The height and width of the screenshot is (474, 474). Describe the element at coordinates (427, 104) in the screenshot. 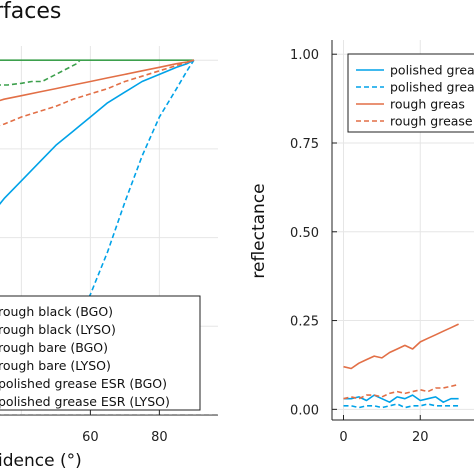

I see `legend-label: rough greas` at that location.